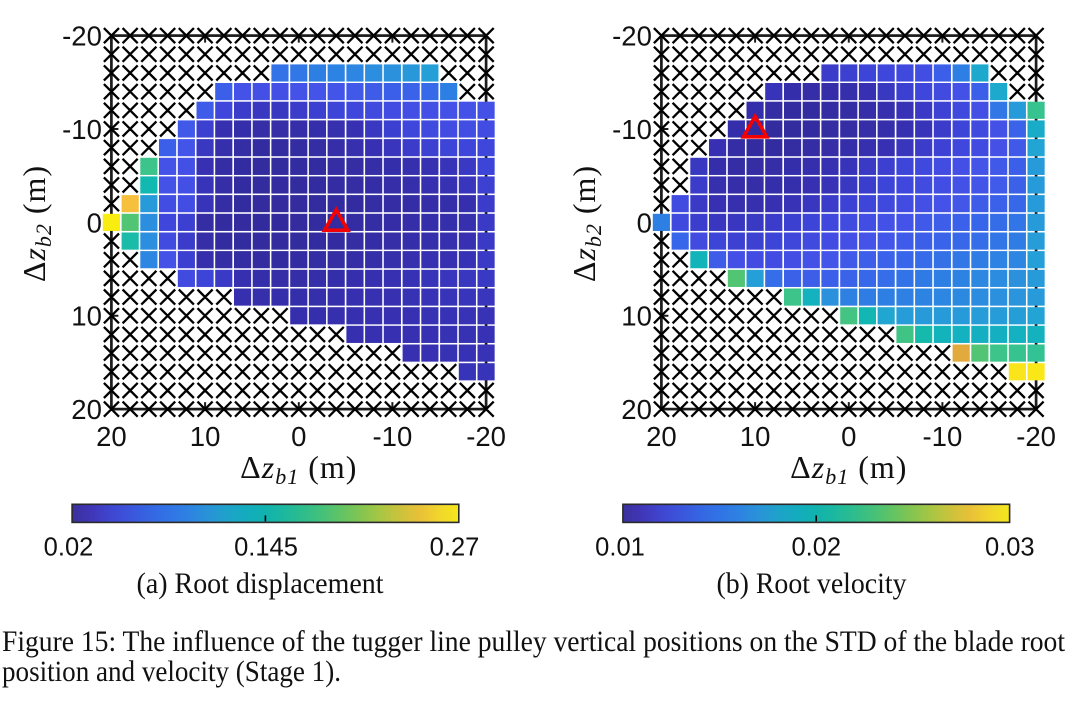  Describe the element at coordinates (261, 583) in the screenshot. I see `svg-text: (a) Root displacement` at that location.